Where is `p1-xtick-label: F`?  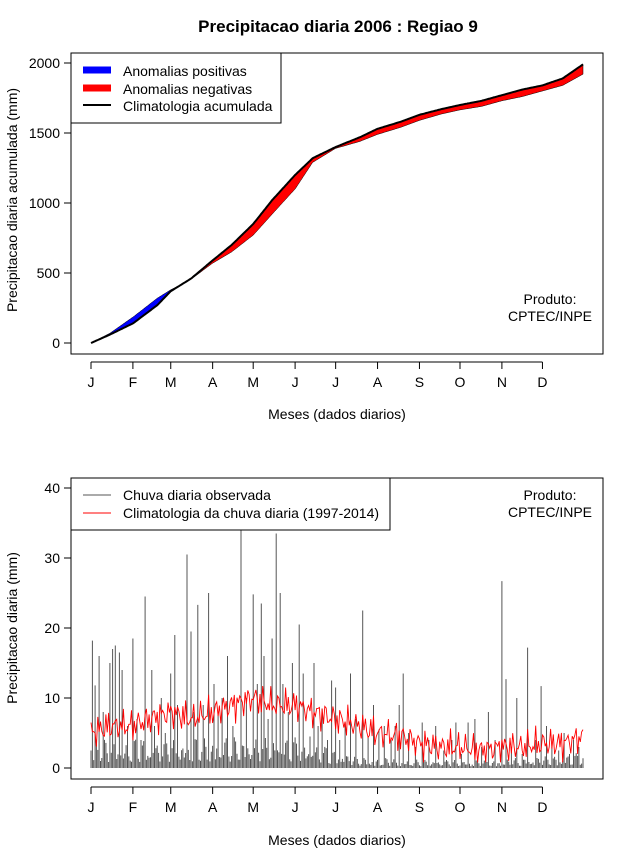
p1-xtick-label: F is located at coordinates (133, 382).